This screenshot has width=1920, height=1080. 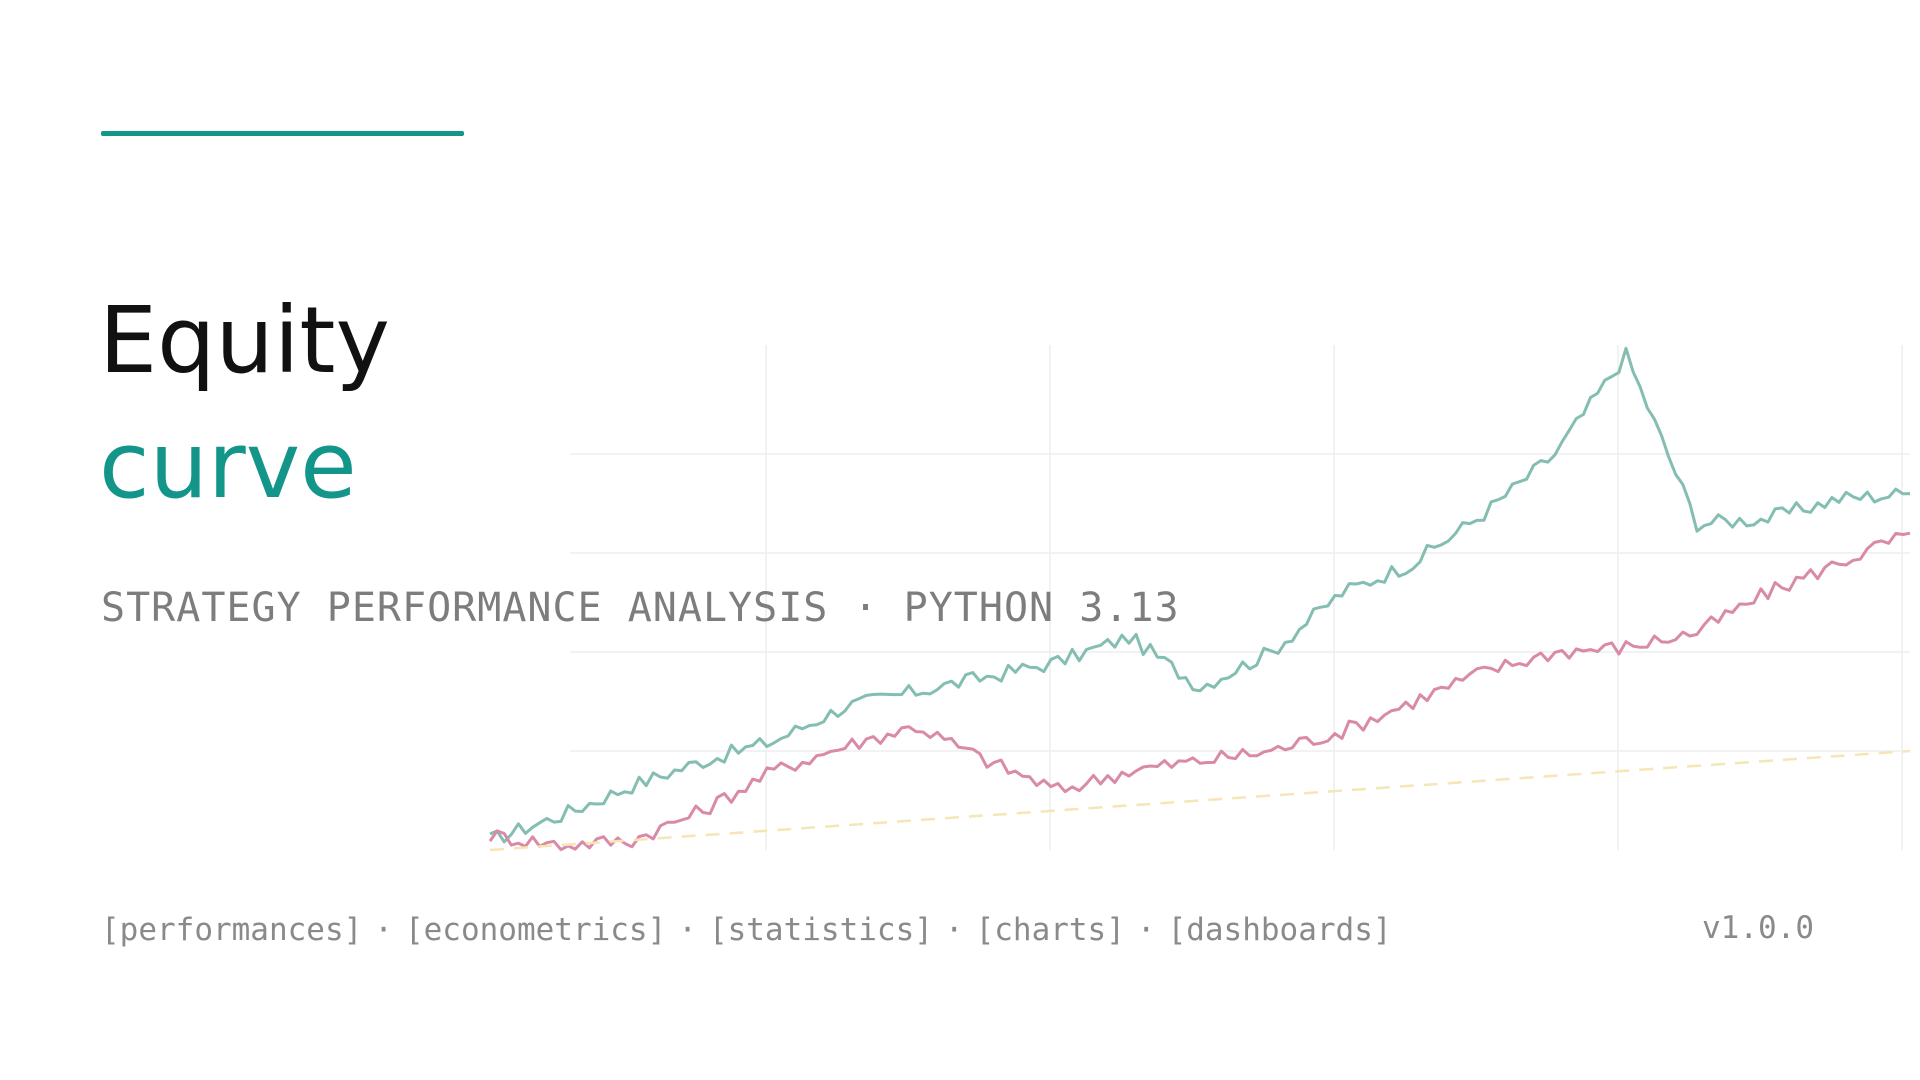 I want to click on tag-performances: [performances], so click(x=232, y=930).